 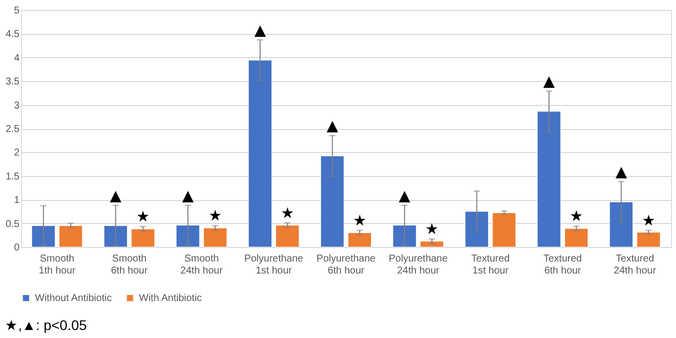 What do you see at coordinates (73, 298) in the screenshot?
I see `legend-label: Without Antibiotic` at bounding box center [73, 298].